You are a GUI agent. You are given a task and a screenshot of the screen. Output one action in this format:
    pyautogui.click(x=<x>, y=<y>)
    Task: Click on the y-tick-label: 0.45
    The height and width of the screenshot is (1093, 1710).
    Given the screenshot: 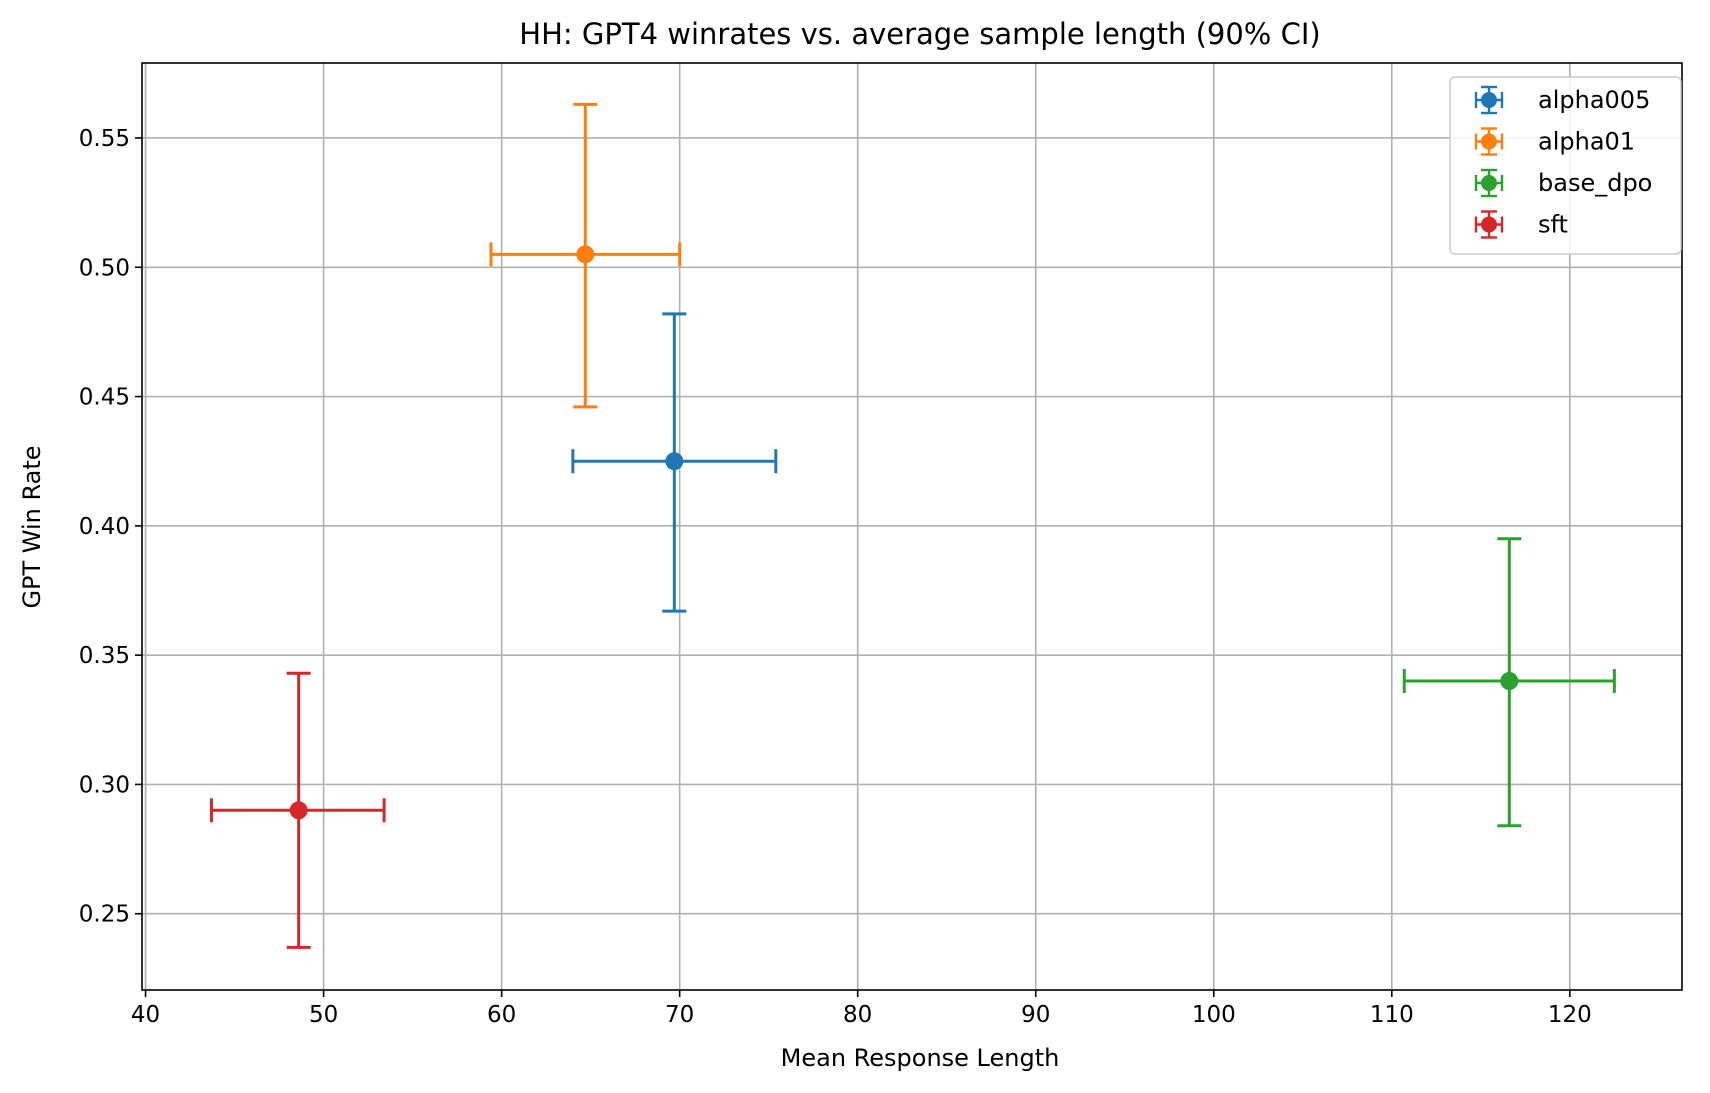 What is the action you would take?
    pyautogui.click(x=104, y=398)
    